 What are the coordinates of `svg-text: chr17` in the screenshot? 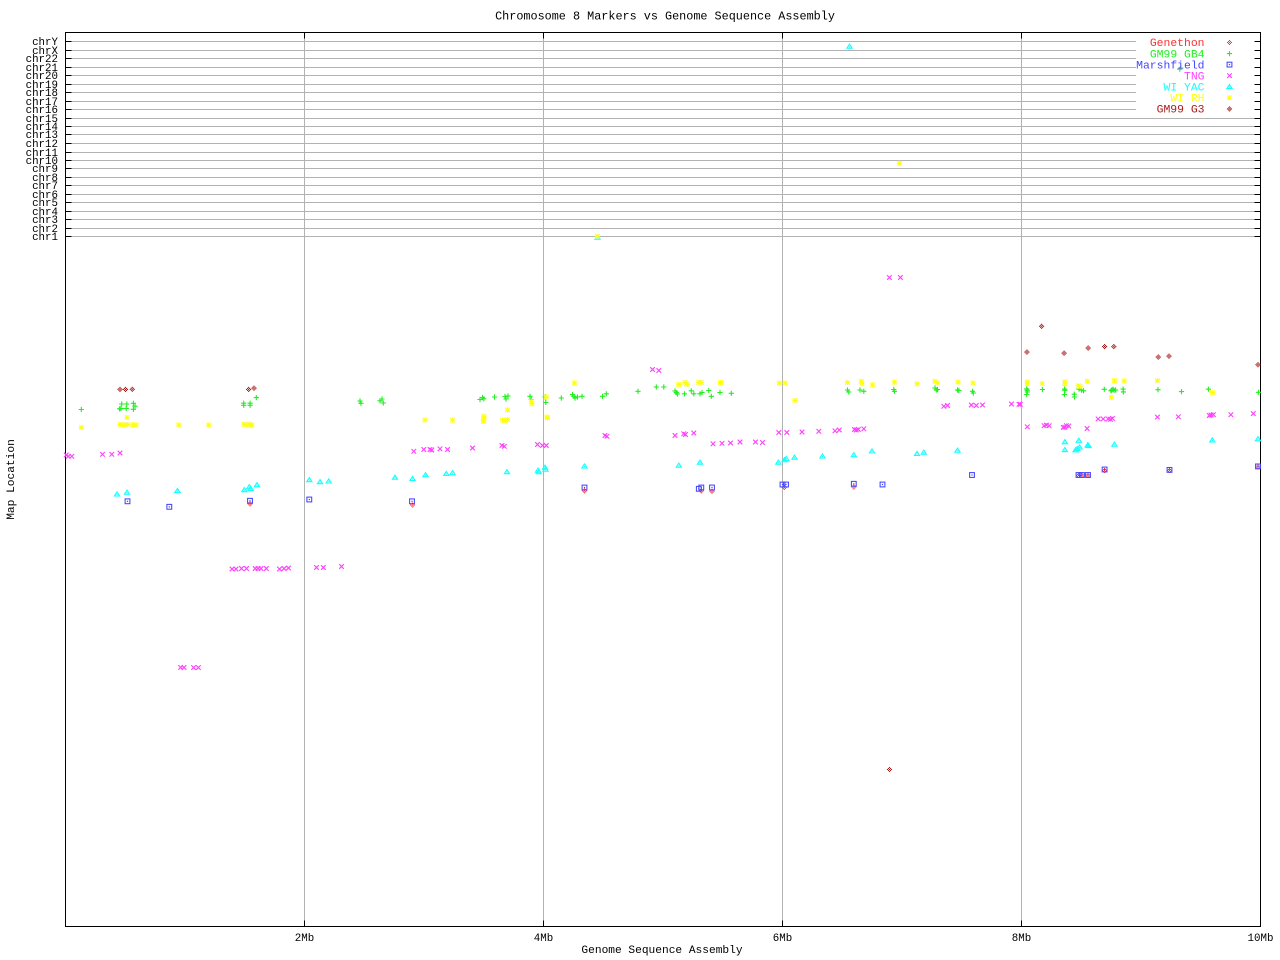 It's located at (42, 103).